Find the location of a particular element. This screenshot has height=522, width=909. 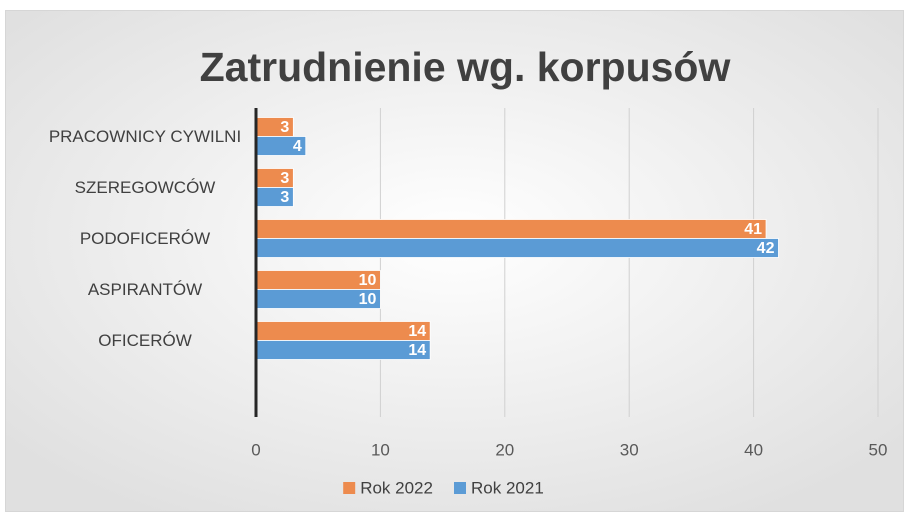

x-tick-label: 10 is located at coordinates (380, 449).